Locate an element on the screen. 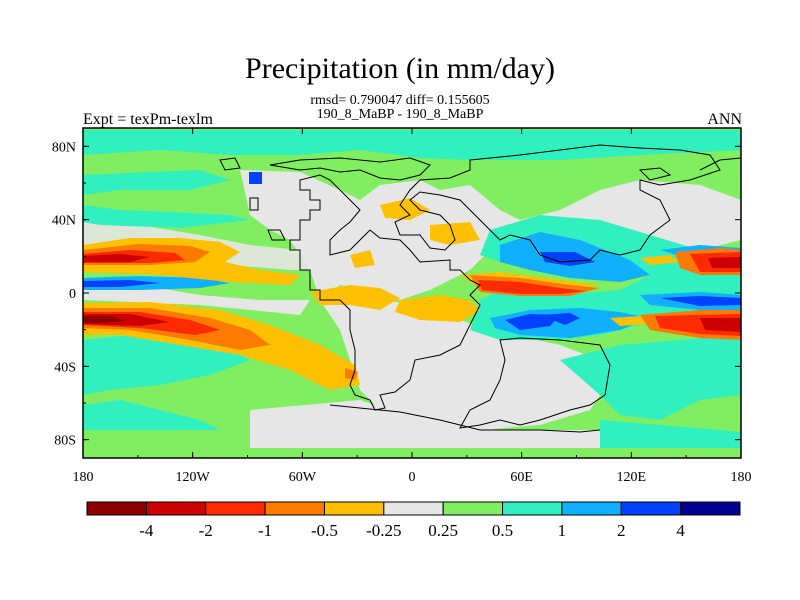 This screenshot has height=600, width=800. very-strong-negative-regions is located at coordinates (412, 293).